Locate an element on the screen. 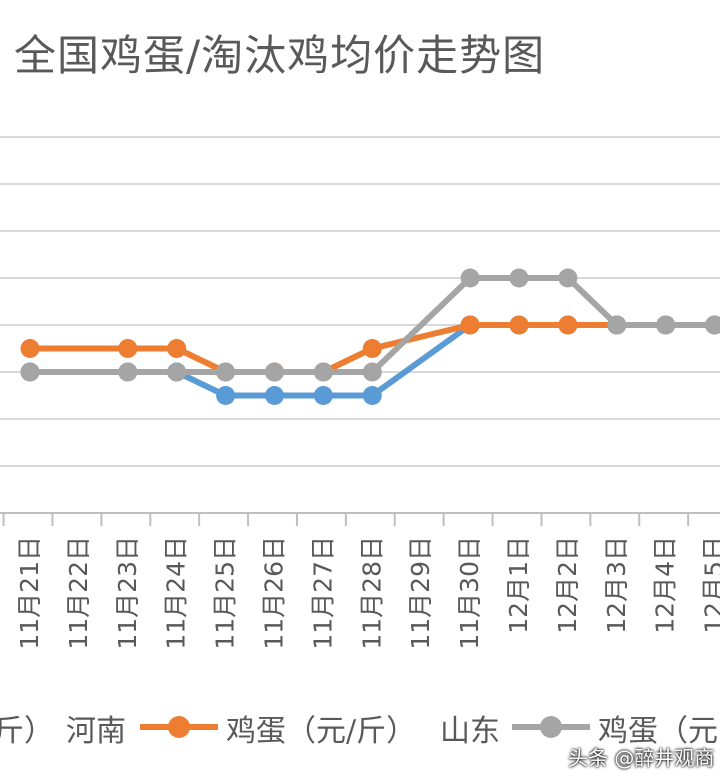 The height and width of the screenshot is (780, 720). x-tick-label: 12月5日 is located at coordinates (710, 585).